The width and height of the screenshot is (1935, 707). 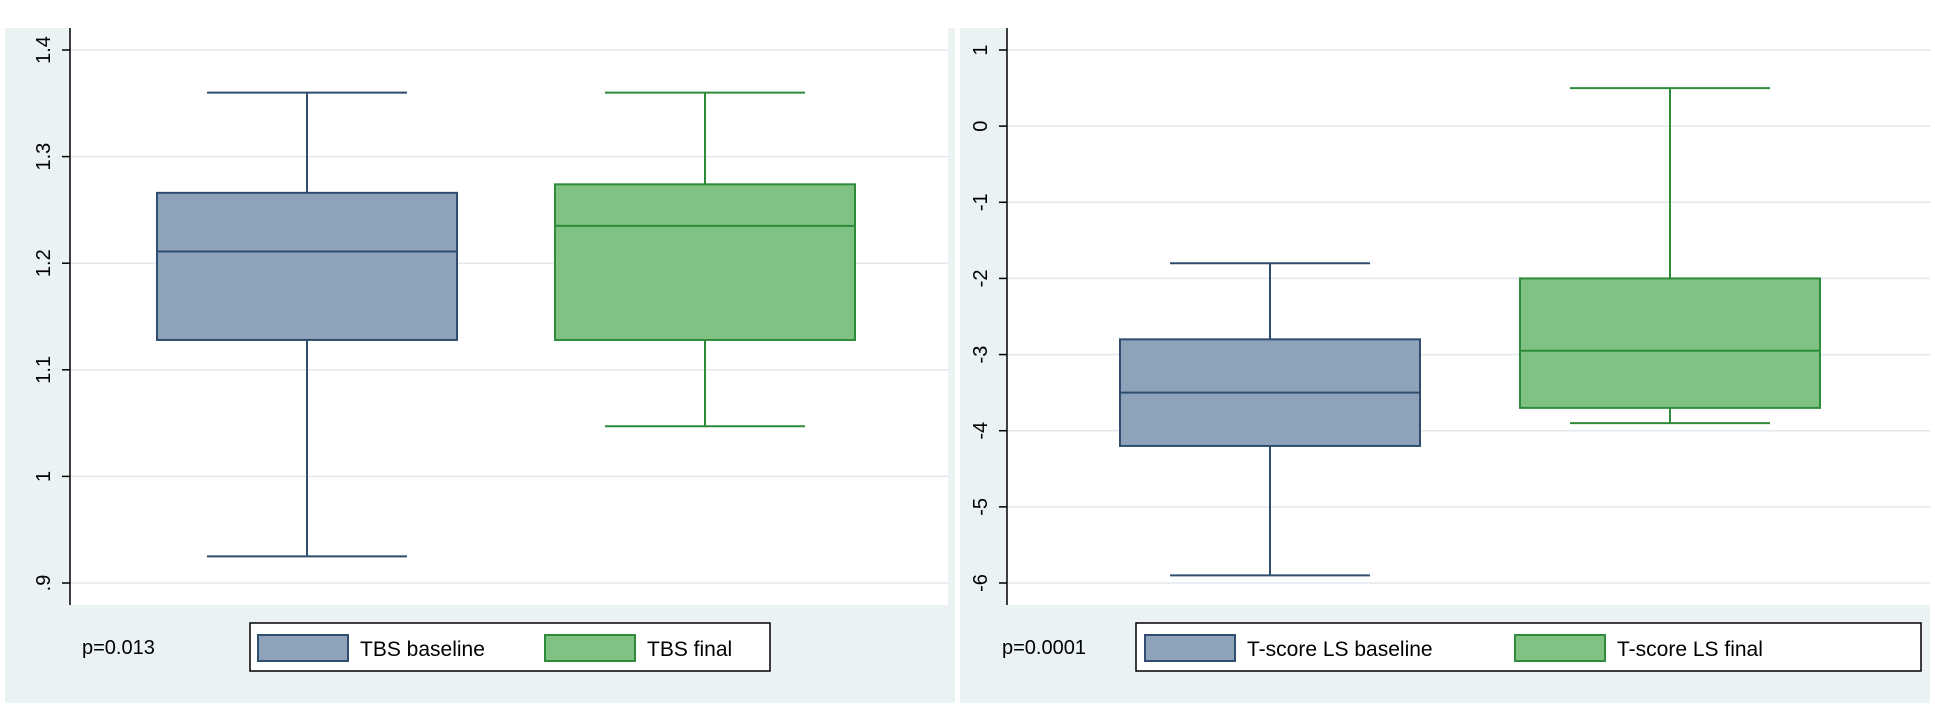 What do you see at coordinates (44, 157) in the screenshot?
I see `y-tick-label: 1.3` at bounding box center [44, 157].